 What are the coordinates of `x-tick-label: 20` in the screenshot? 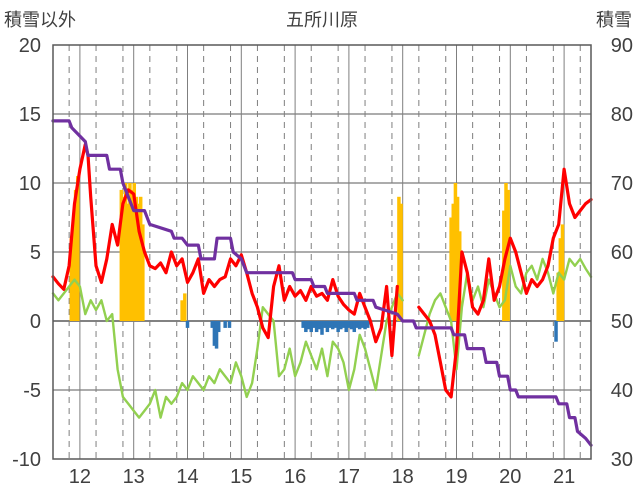 It's located at (510, 477).